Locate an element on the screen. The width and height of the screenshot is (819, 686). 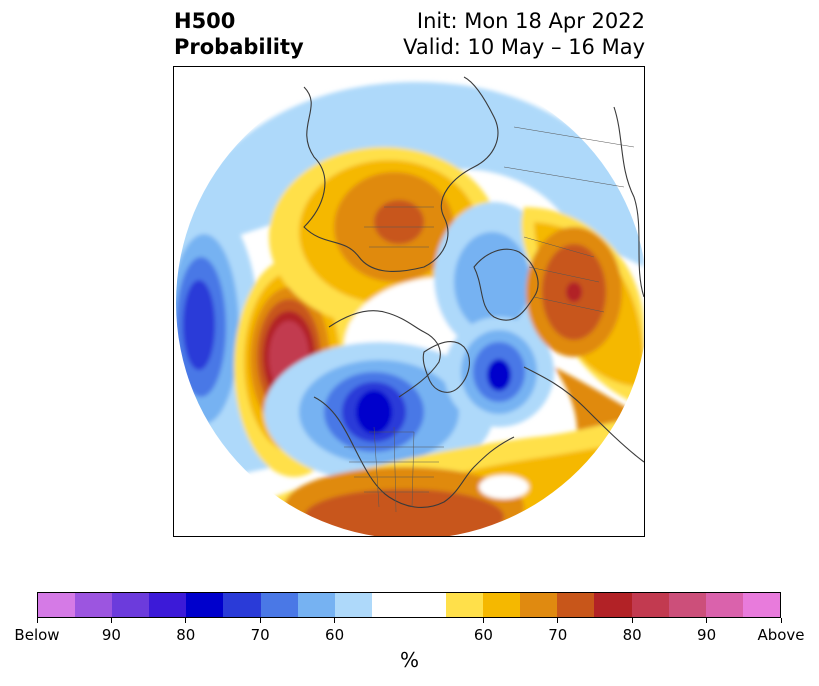
title-left: H500 Probability is located at coordinates (239, 34).